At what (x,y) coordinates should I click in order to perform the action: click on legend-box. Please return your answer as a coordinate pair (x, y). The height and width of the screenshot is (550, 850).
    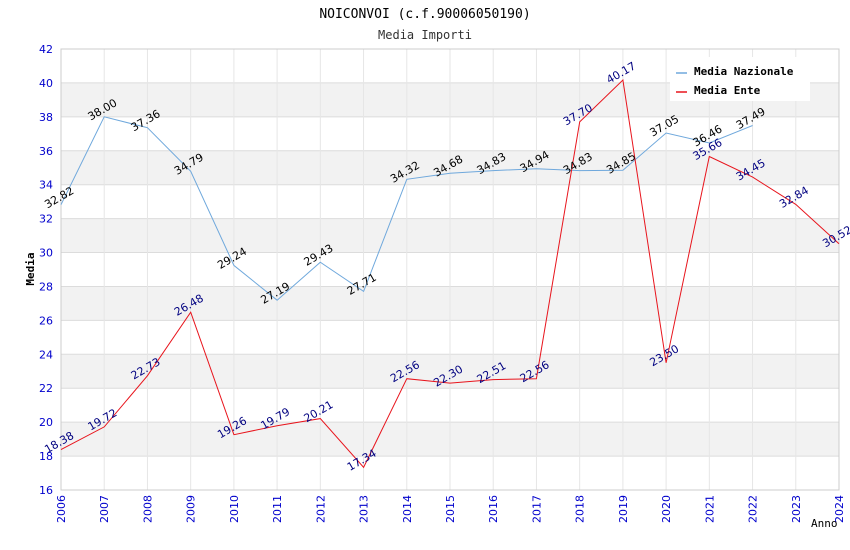
    Looking at the image, I should click on (740, 79).